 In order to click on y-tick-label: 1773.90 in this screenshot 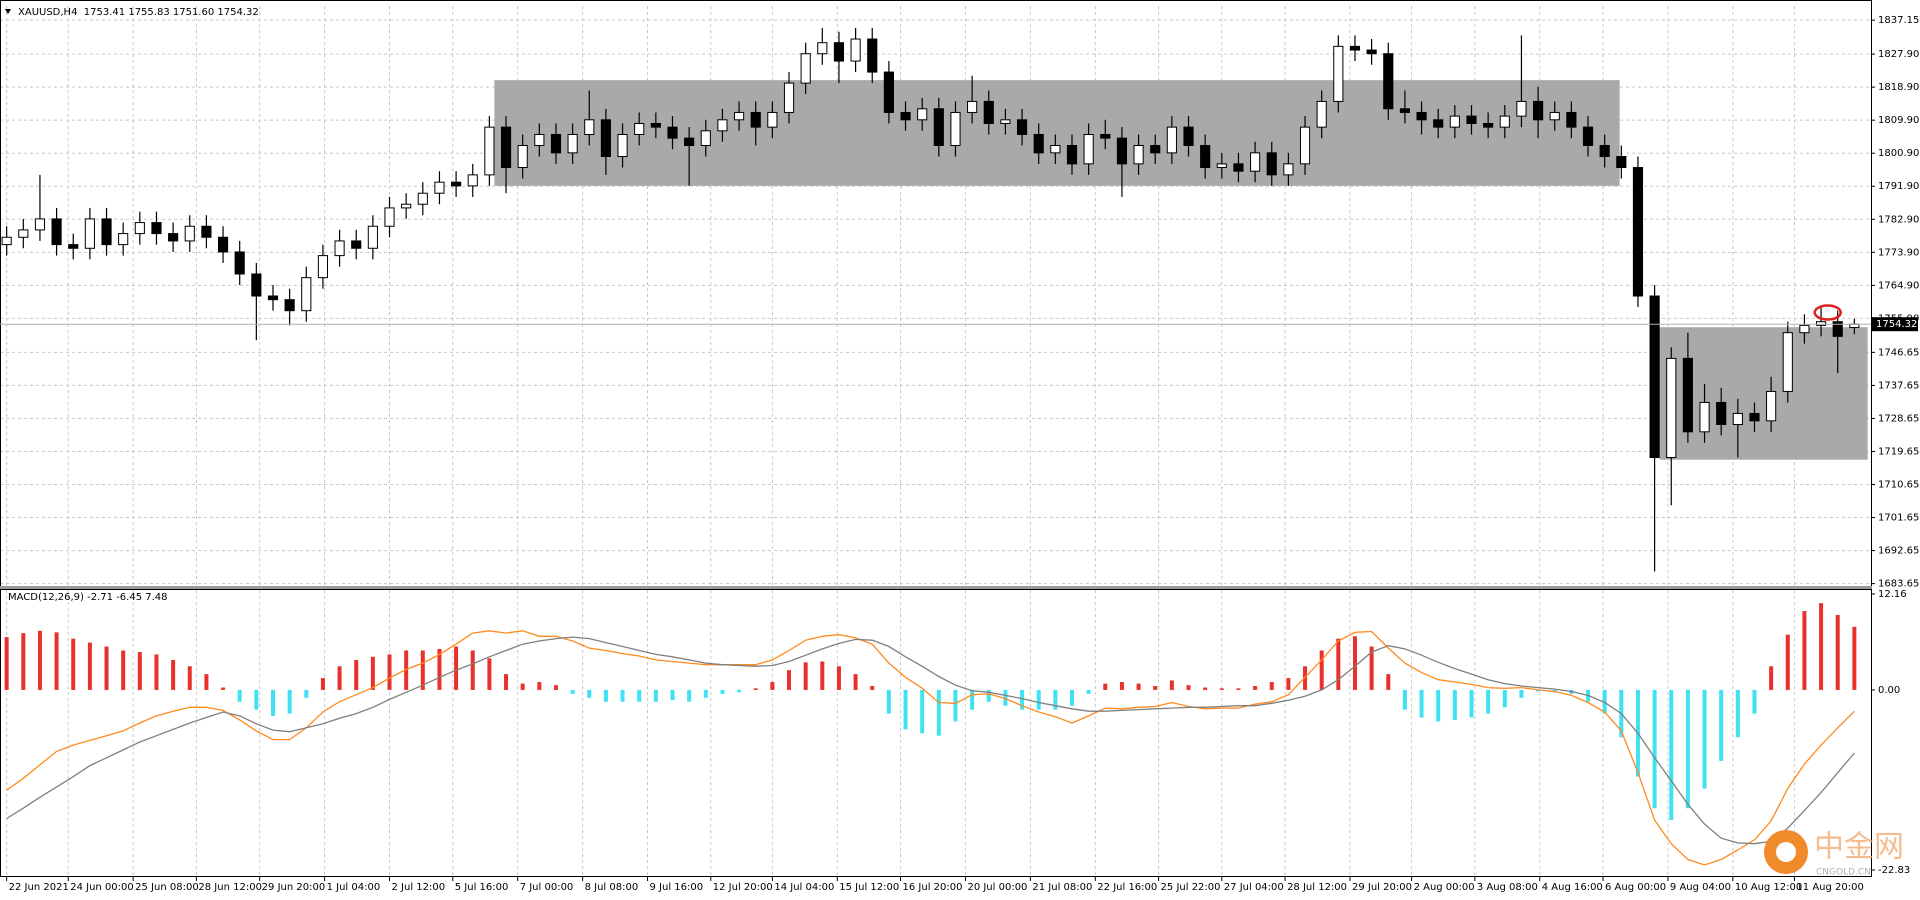, I will do `click(1898, 252)`.